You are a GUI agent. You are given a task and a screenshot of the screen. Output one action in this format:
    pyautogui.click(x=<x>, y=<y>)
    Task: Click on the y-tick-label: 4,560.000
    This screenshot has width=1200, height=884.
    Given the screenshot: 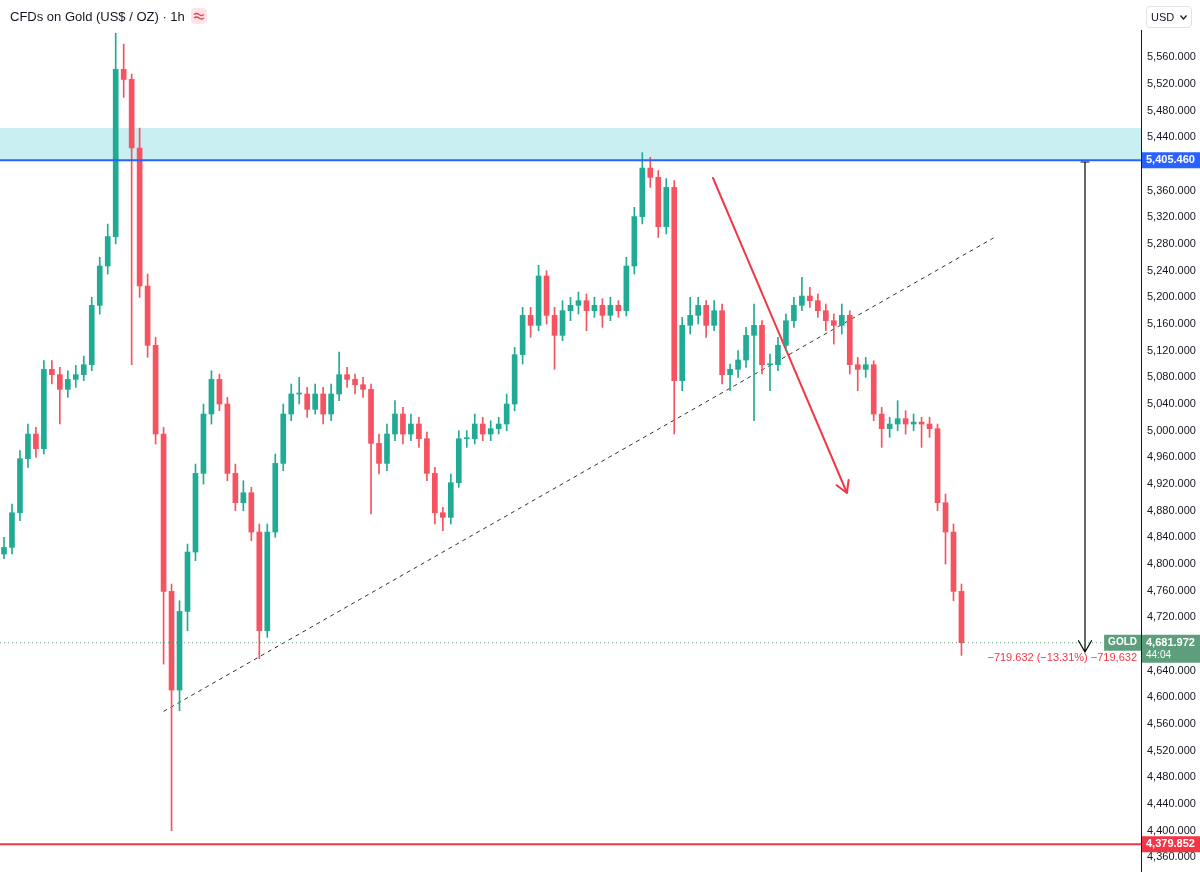 What is the action you would take?
    pyautogui.click(x=1171, y=723)
    